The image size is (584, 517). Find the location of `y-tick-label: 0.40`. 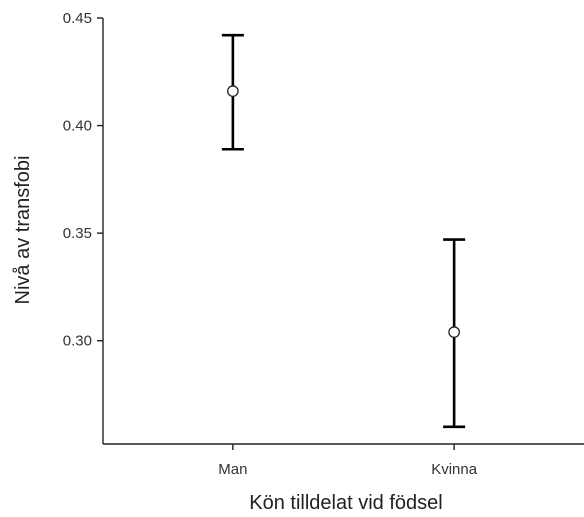

y-tick-label: 0.40 is located at coordinates (77, 126).